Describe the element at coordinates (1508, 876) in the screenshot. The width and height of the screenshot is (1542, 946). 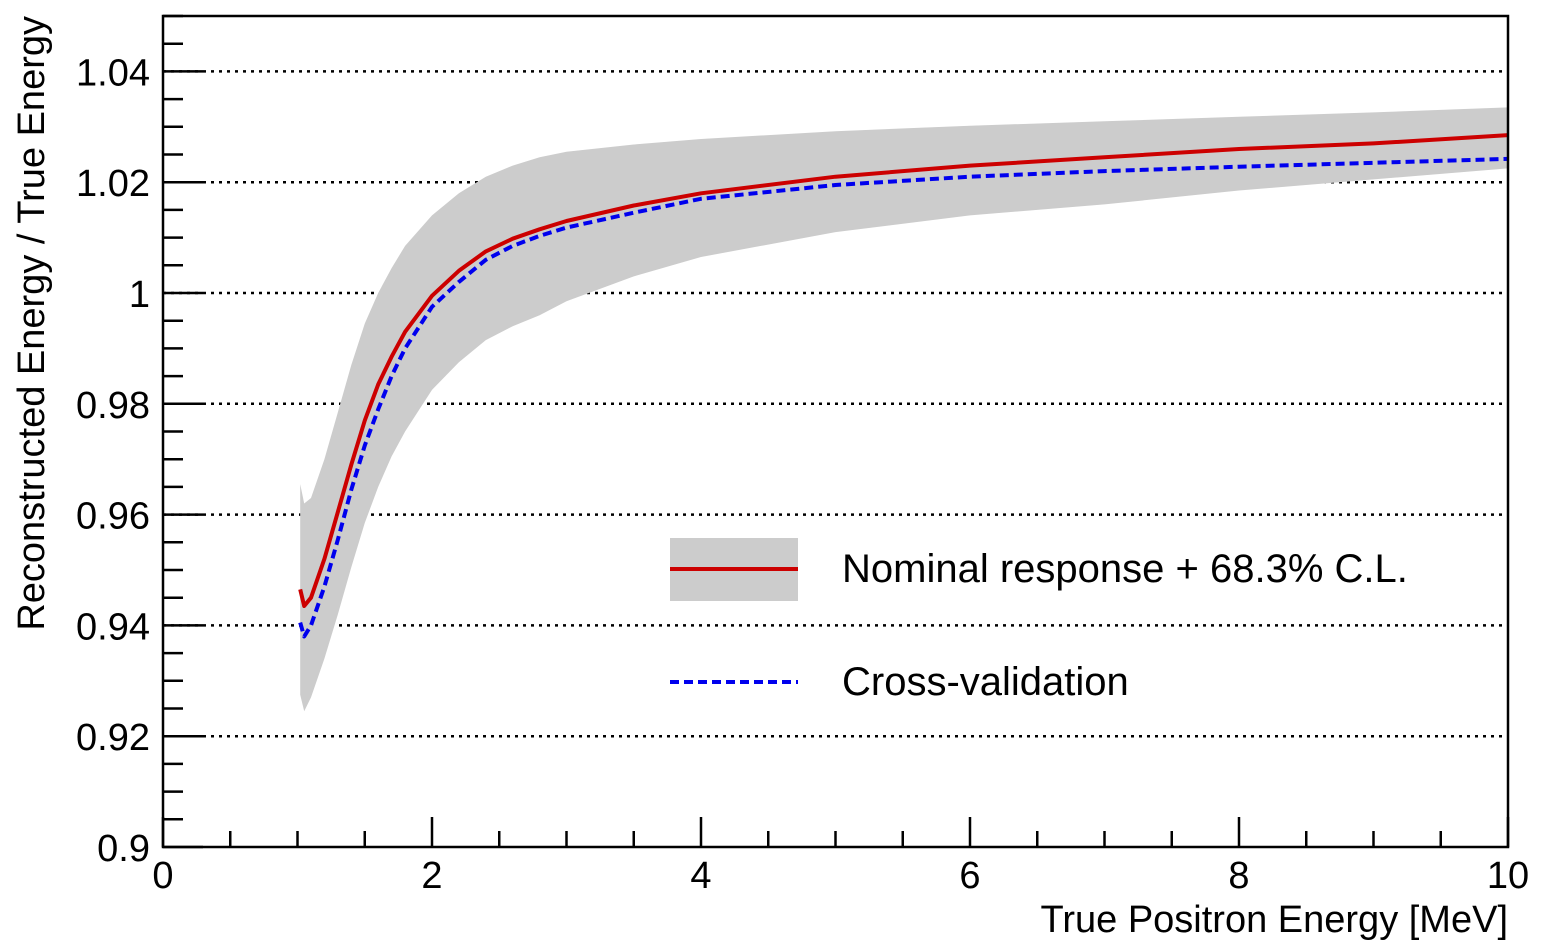
I see `x-tick-label: 10` at that location.